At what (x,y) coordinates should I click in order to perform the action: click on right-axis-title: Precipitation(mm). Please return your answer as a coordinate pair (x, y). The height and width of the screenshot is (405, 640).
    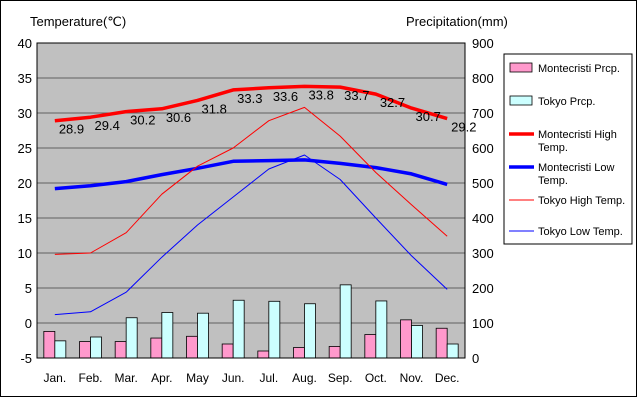
    Looking at the image, I should click on (457, 21).